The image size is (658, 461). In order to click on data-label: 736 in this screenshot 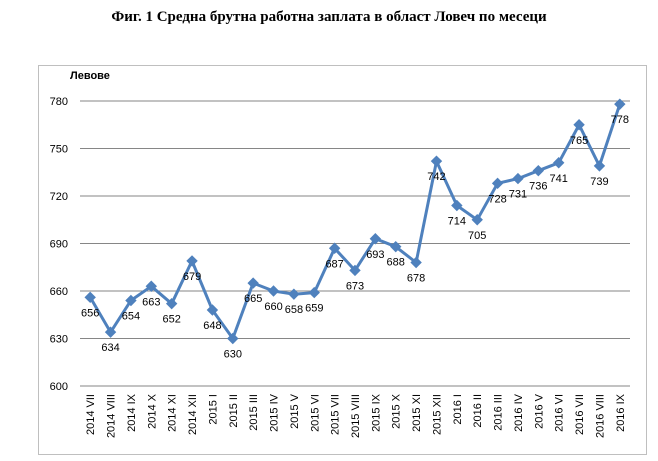, I will do `click(538, 187)`.